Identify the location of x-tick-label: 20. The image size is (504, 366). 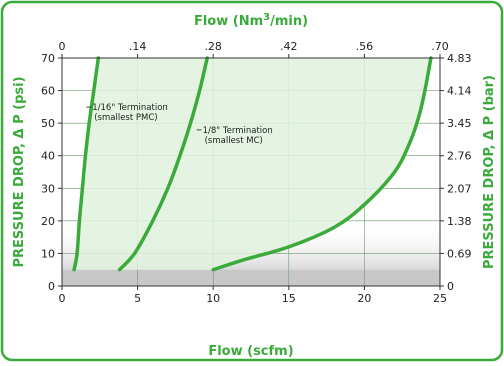
(364, 298).